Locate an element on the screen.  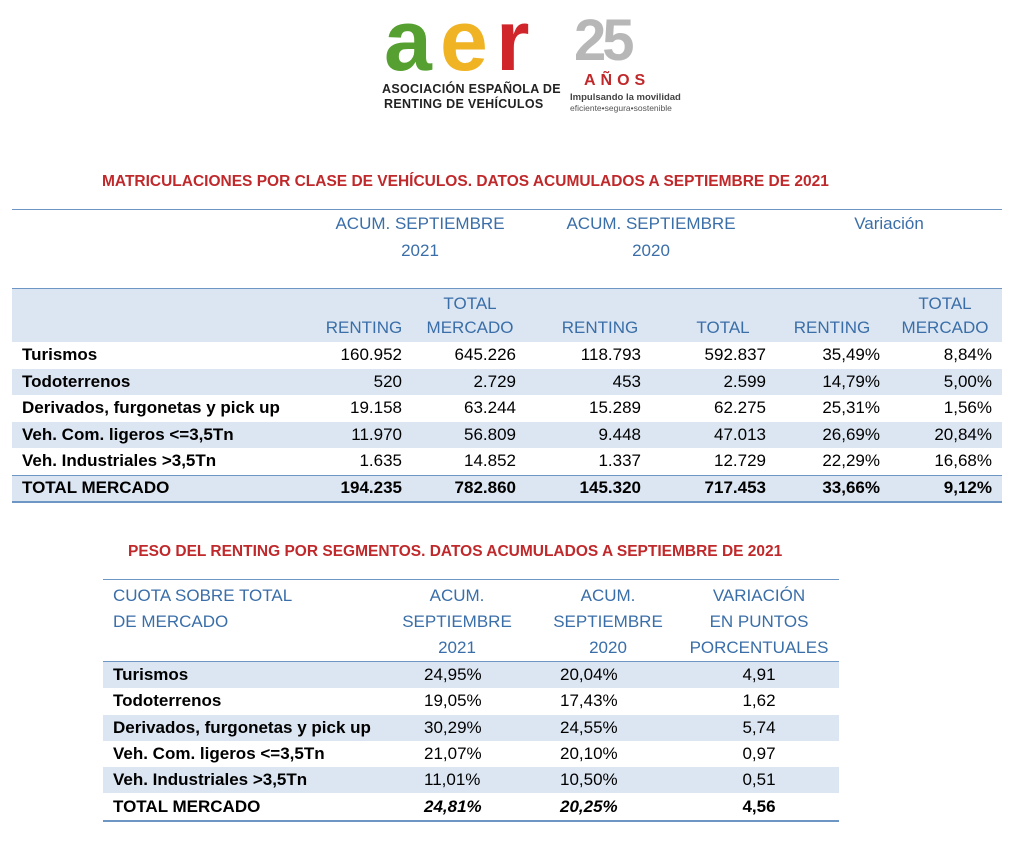
cell-value: 1.635 is located at coordinates (380, 460).